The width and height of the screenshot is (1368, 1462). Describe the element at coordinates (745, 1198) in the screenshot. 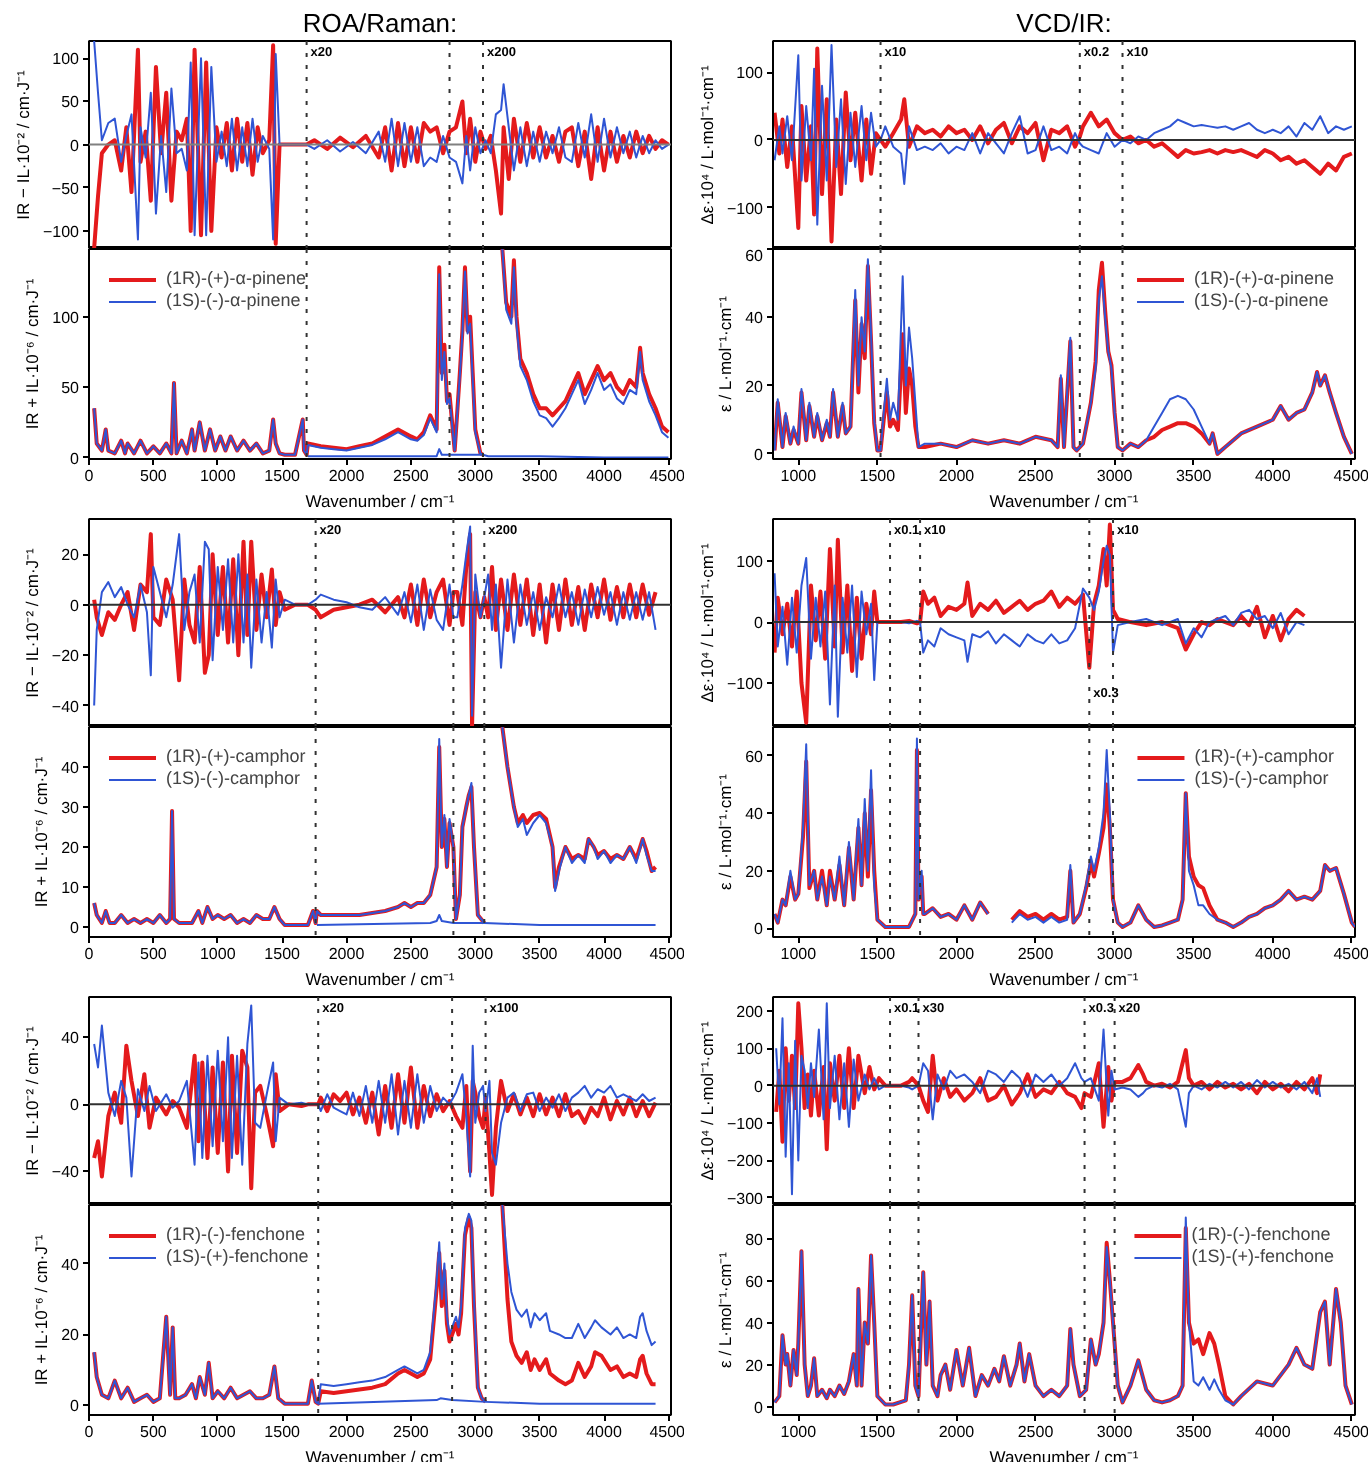

I see `y-tick-label: −300` at that location.